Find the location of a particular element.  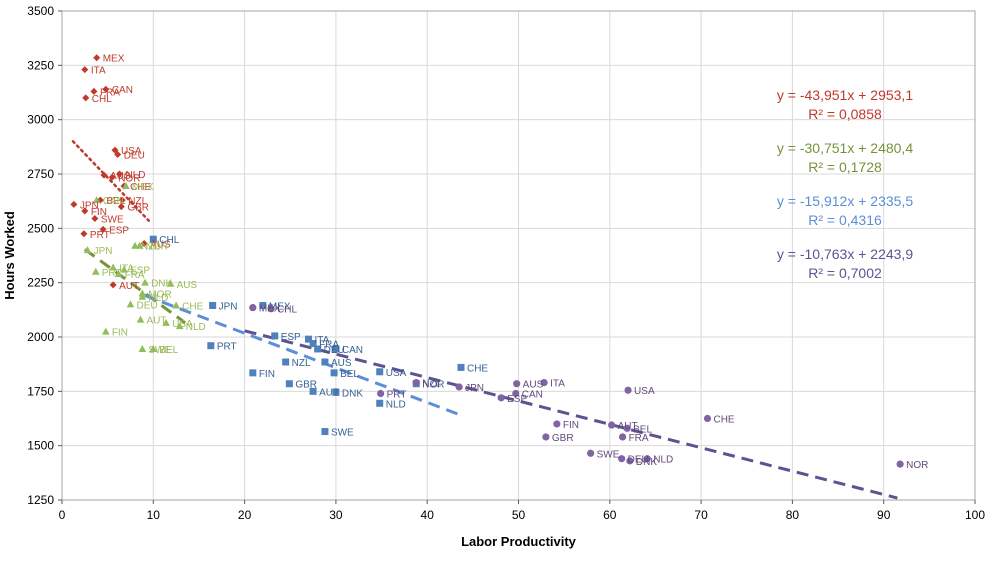

x-tick-label: 20 is located at coordinates (245, 515).